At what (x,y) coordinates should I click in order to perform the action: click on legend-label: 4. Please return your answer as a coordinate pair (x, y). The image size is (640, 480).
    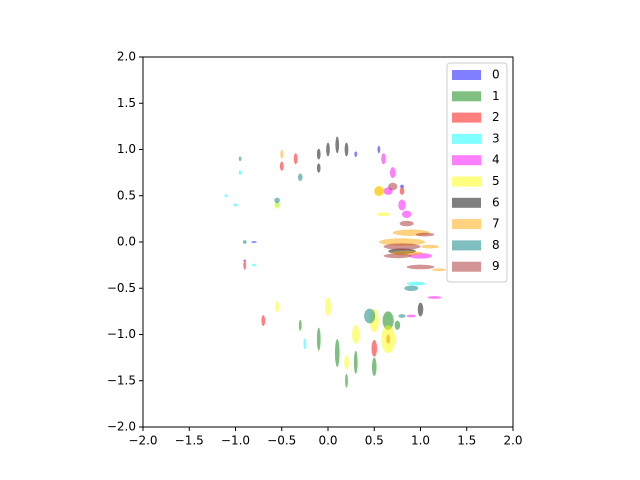
    Looking at the image, I should click on (496, 160).